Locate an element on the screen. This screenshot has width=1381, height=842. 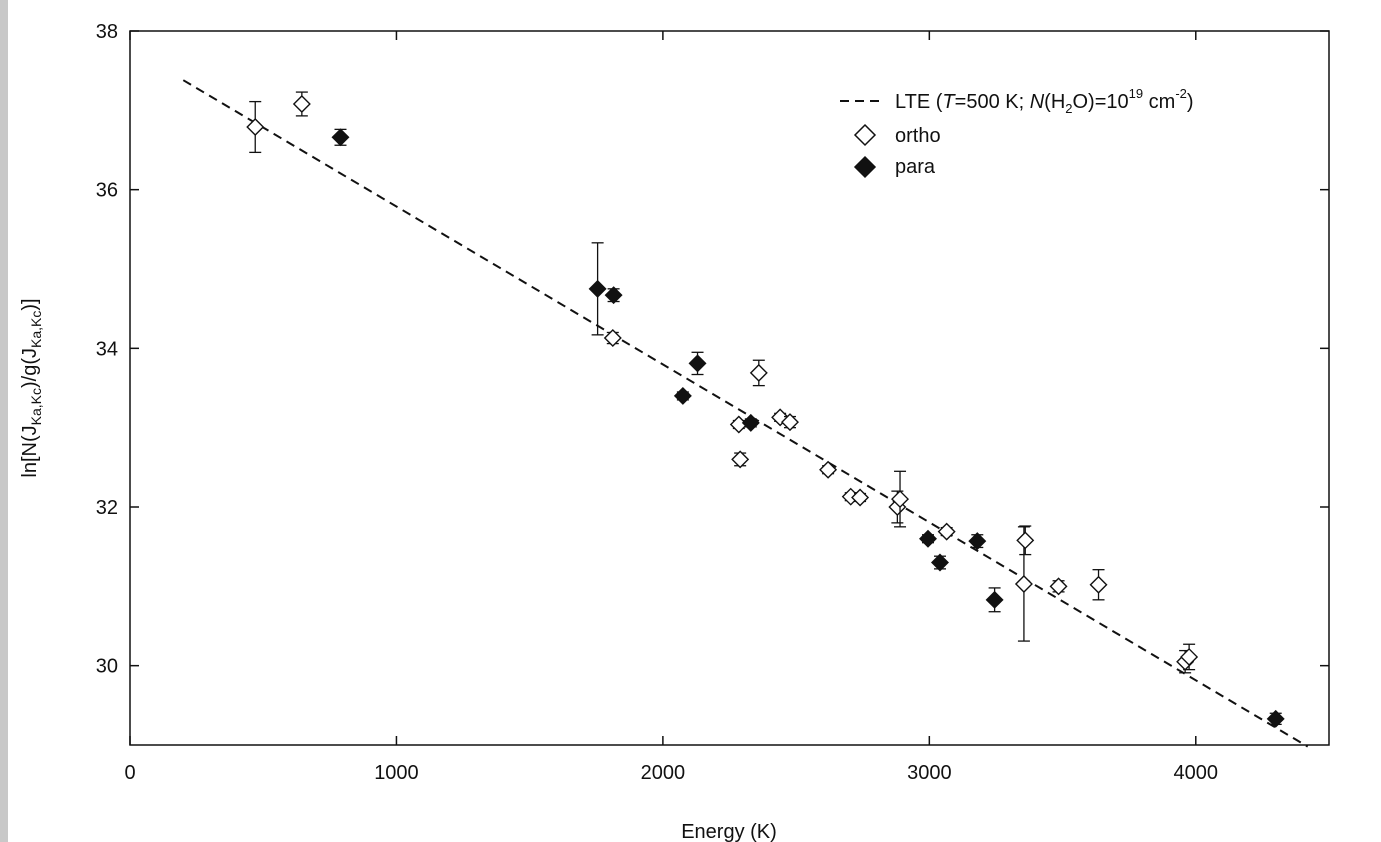
y-tick-label: 32 is located at coordinates (107, 508).